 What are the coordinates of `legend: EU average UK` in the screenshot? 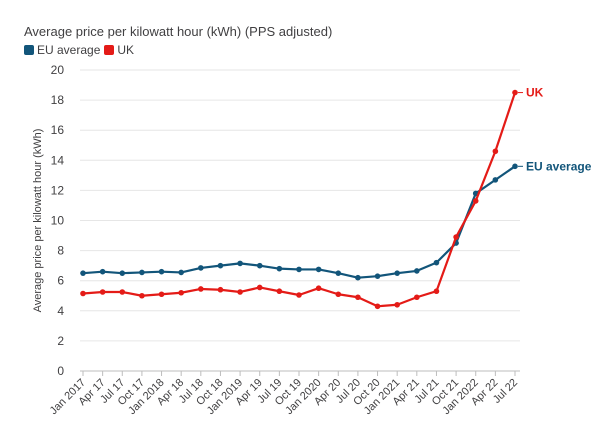 It's located at (81, 50).